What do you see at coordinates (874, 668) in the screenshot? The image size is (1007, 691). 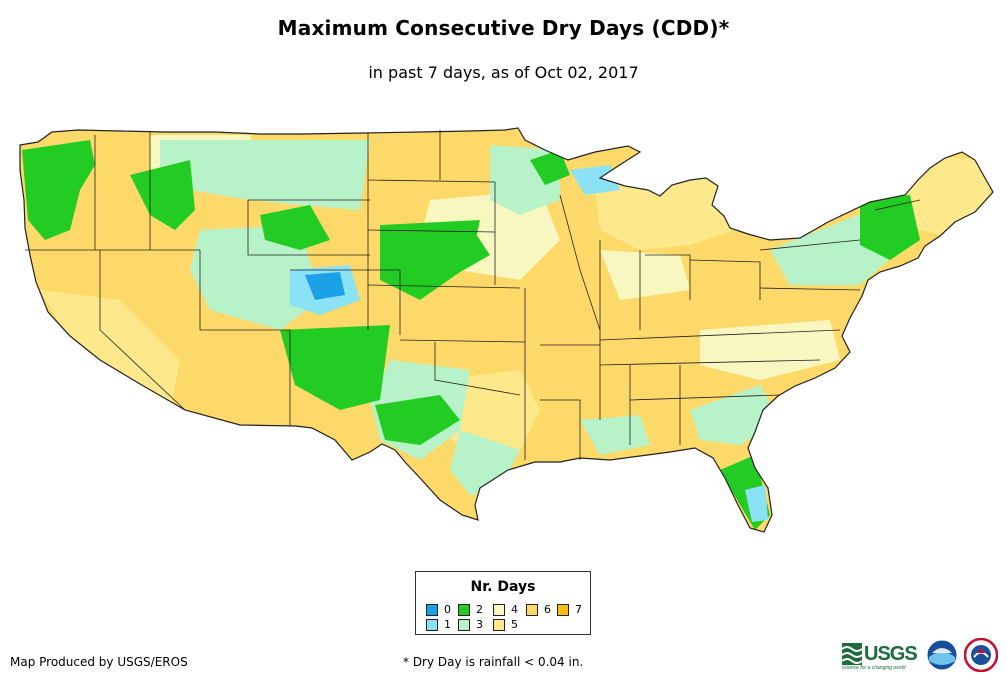 I see `usgs-tagline: science for a changing world` at bounding box center [874, 668].